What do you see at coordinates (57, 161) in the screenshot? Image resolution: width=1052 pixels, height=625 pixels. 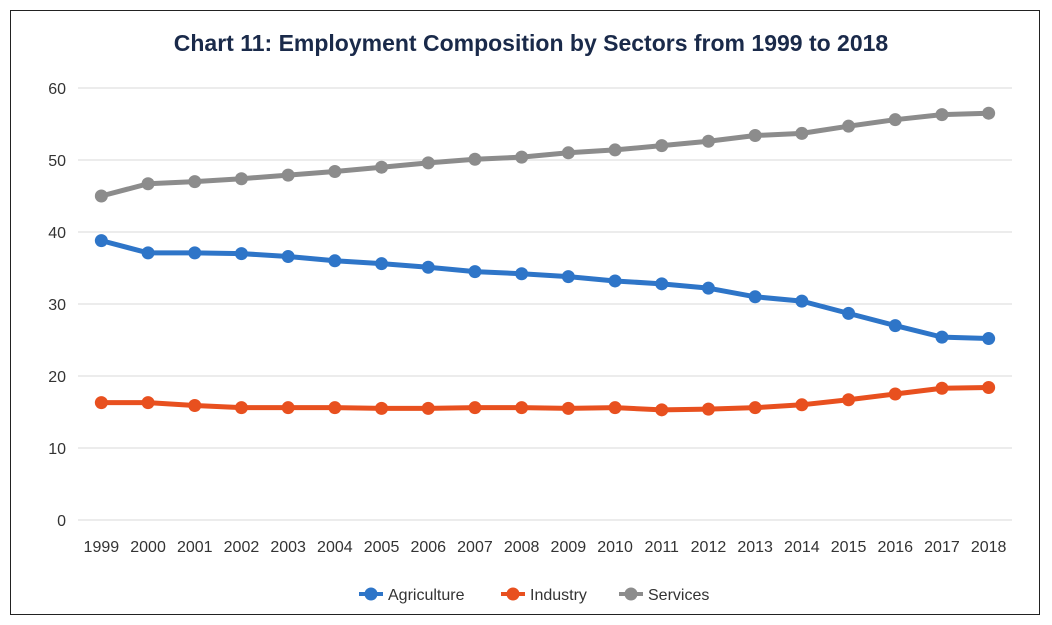 I see `y-tick-label: 50` at bounding box center [57, 161].